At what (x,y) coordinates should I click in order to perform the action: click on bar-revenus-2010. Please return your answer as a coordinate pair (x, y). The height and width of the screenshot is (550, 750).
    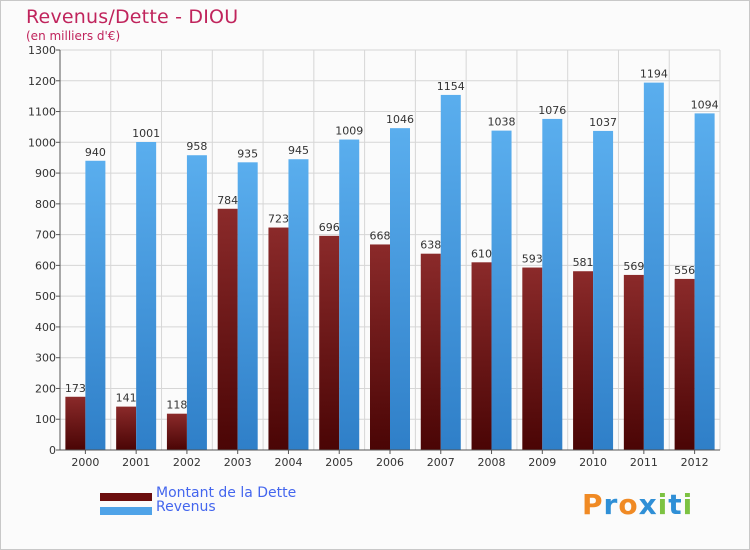
    Looking at the image, I should click on (603, 290).